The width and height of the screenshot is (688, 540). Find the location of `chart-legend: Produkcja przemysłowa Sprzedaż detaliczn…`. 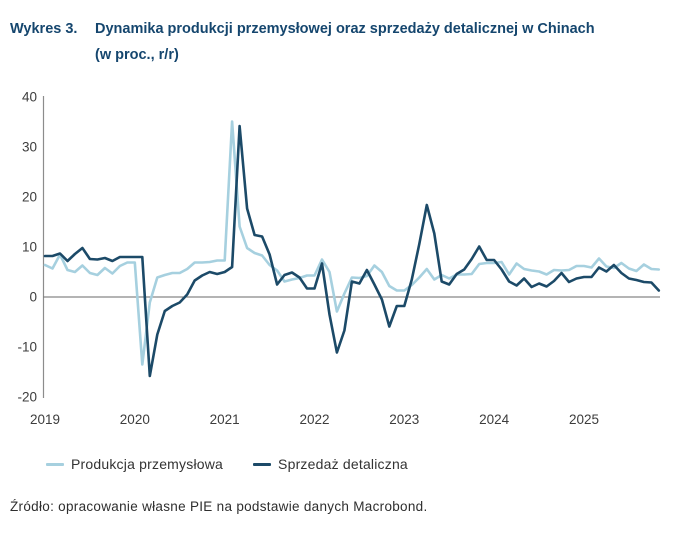

chart-legend: Produkcja przemysłowa Sprzedaż detaliczn… is located at coordinates (227, 464).